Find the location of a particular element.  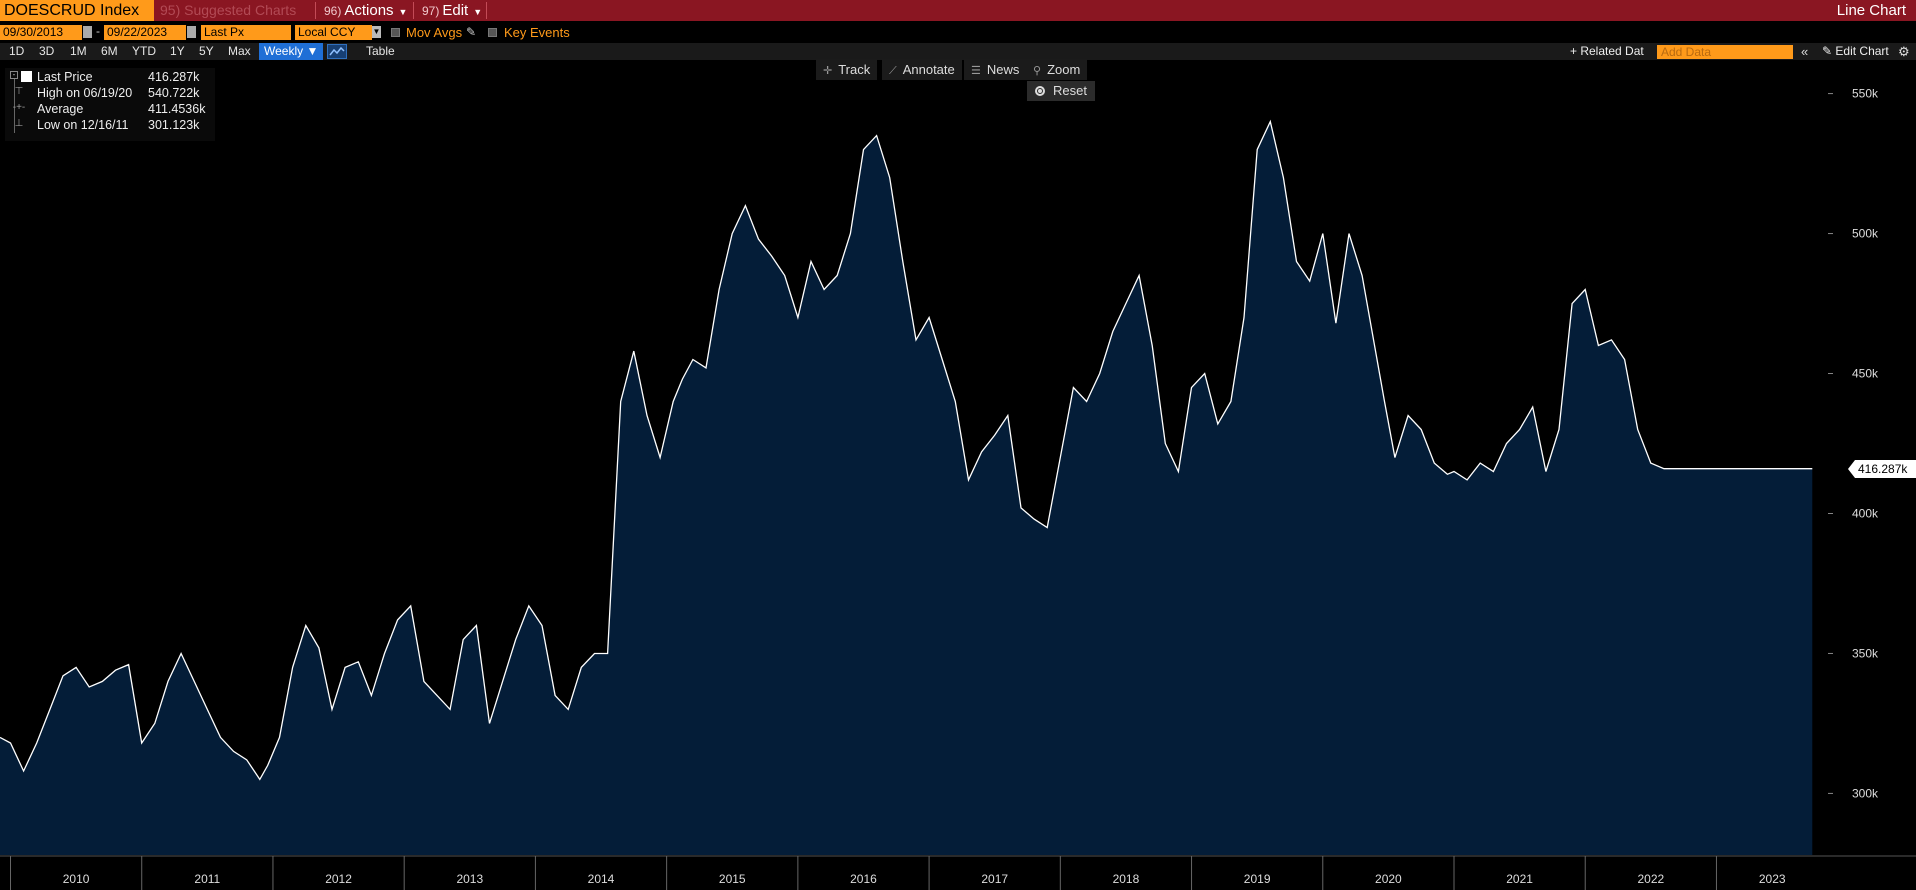

legend-high: ⊤ High on 06/19/20 540.722k is located at coordinates (110, 93).